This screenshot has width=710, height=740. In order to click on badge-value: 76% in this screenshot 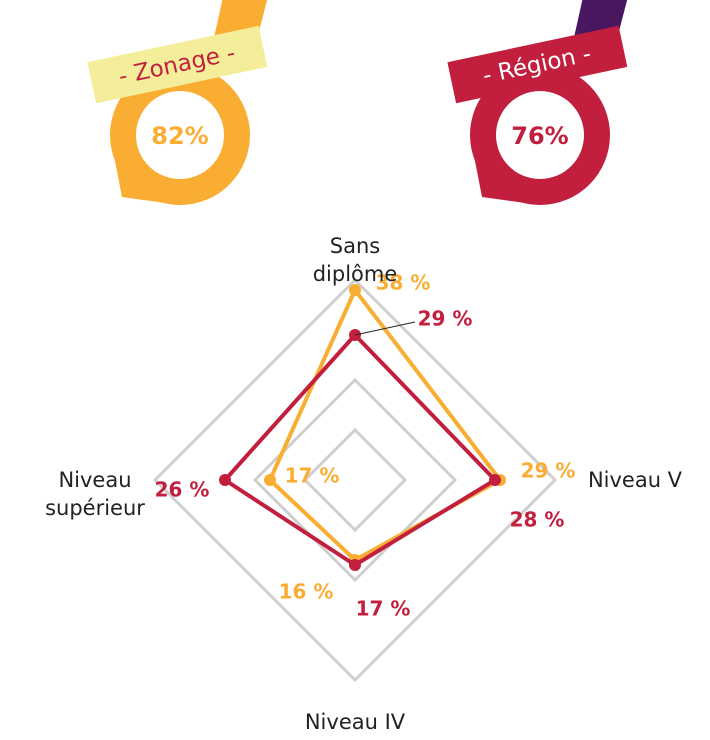, I will do `click(539, 136)`.